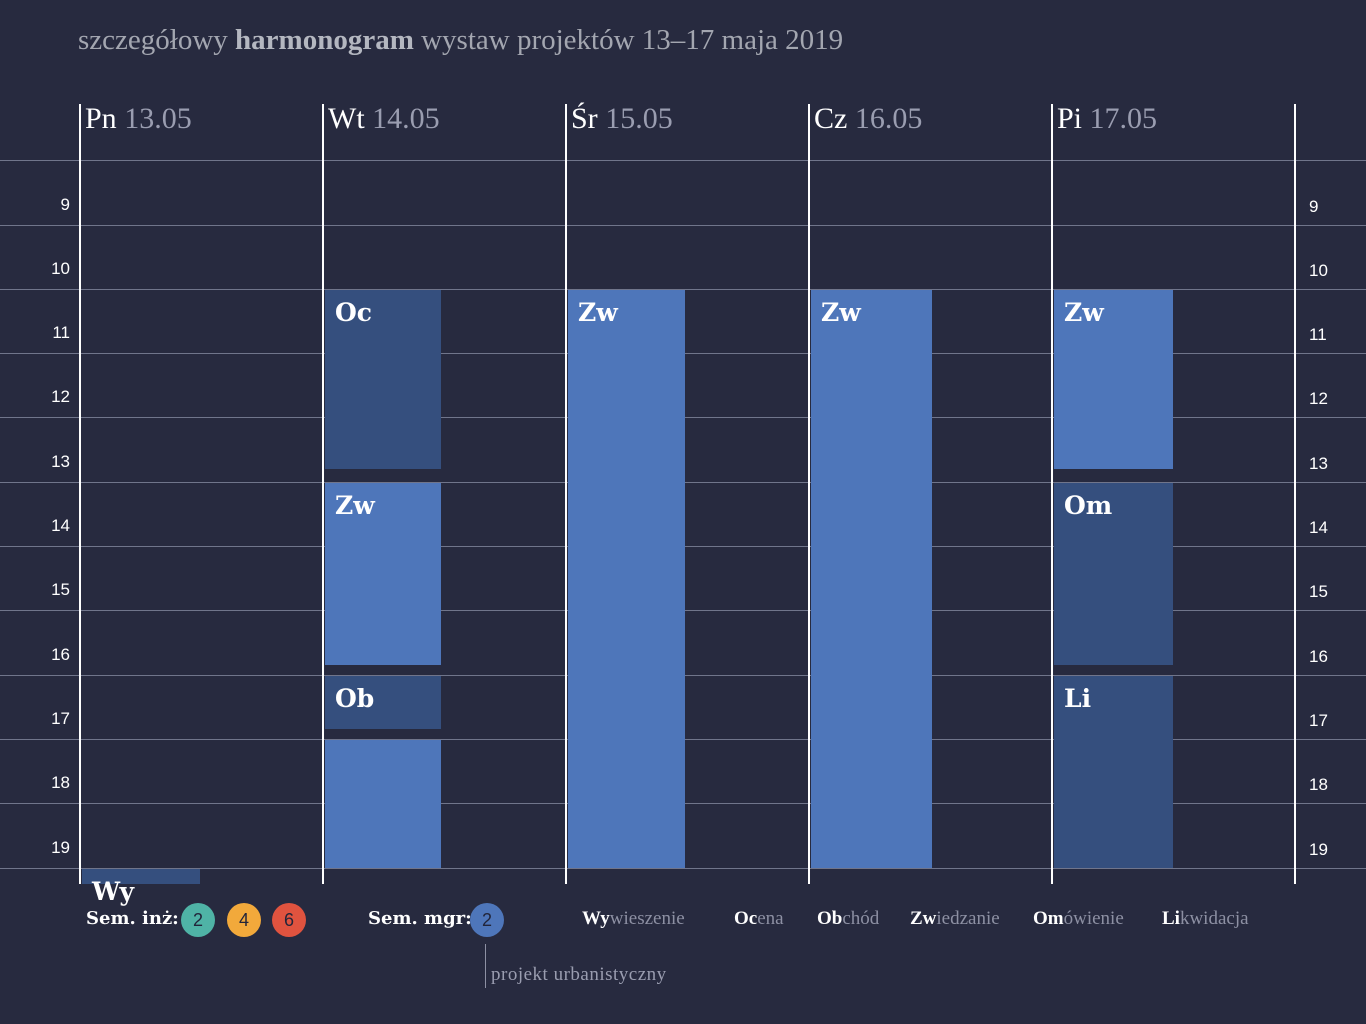 The image size is (1366, 1024). Describe the element at coordinates (770, 918) in the screenshot. I see `legend-rest: ena` at that location.